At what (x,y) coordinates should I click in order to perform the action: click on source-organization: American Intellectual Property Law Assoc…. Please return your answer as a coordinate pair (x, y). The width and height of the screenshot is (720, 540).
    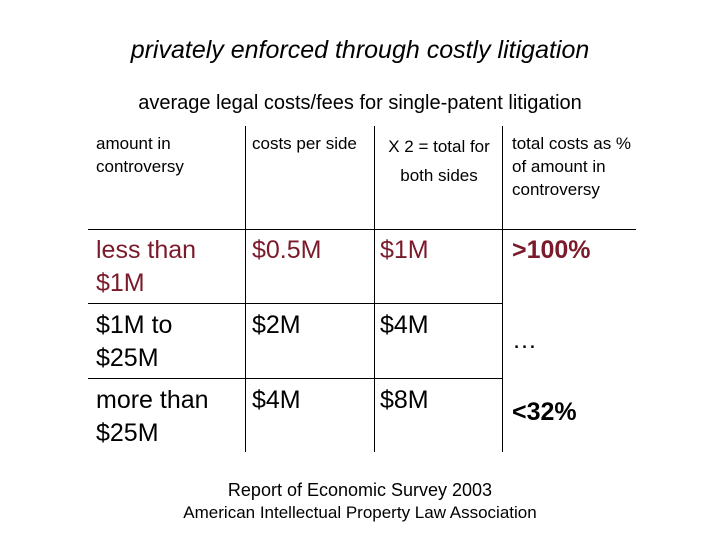
    Looking at the image, I should click on (360, 512).